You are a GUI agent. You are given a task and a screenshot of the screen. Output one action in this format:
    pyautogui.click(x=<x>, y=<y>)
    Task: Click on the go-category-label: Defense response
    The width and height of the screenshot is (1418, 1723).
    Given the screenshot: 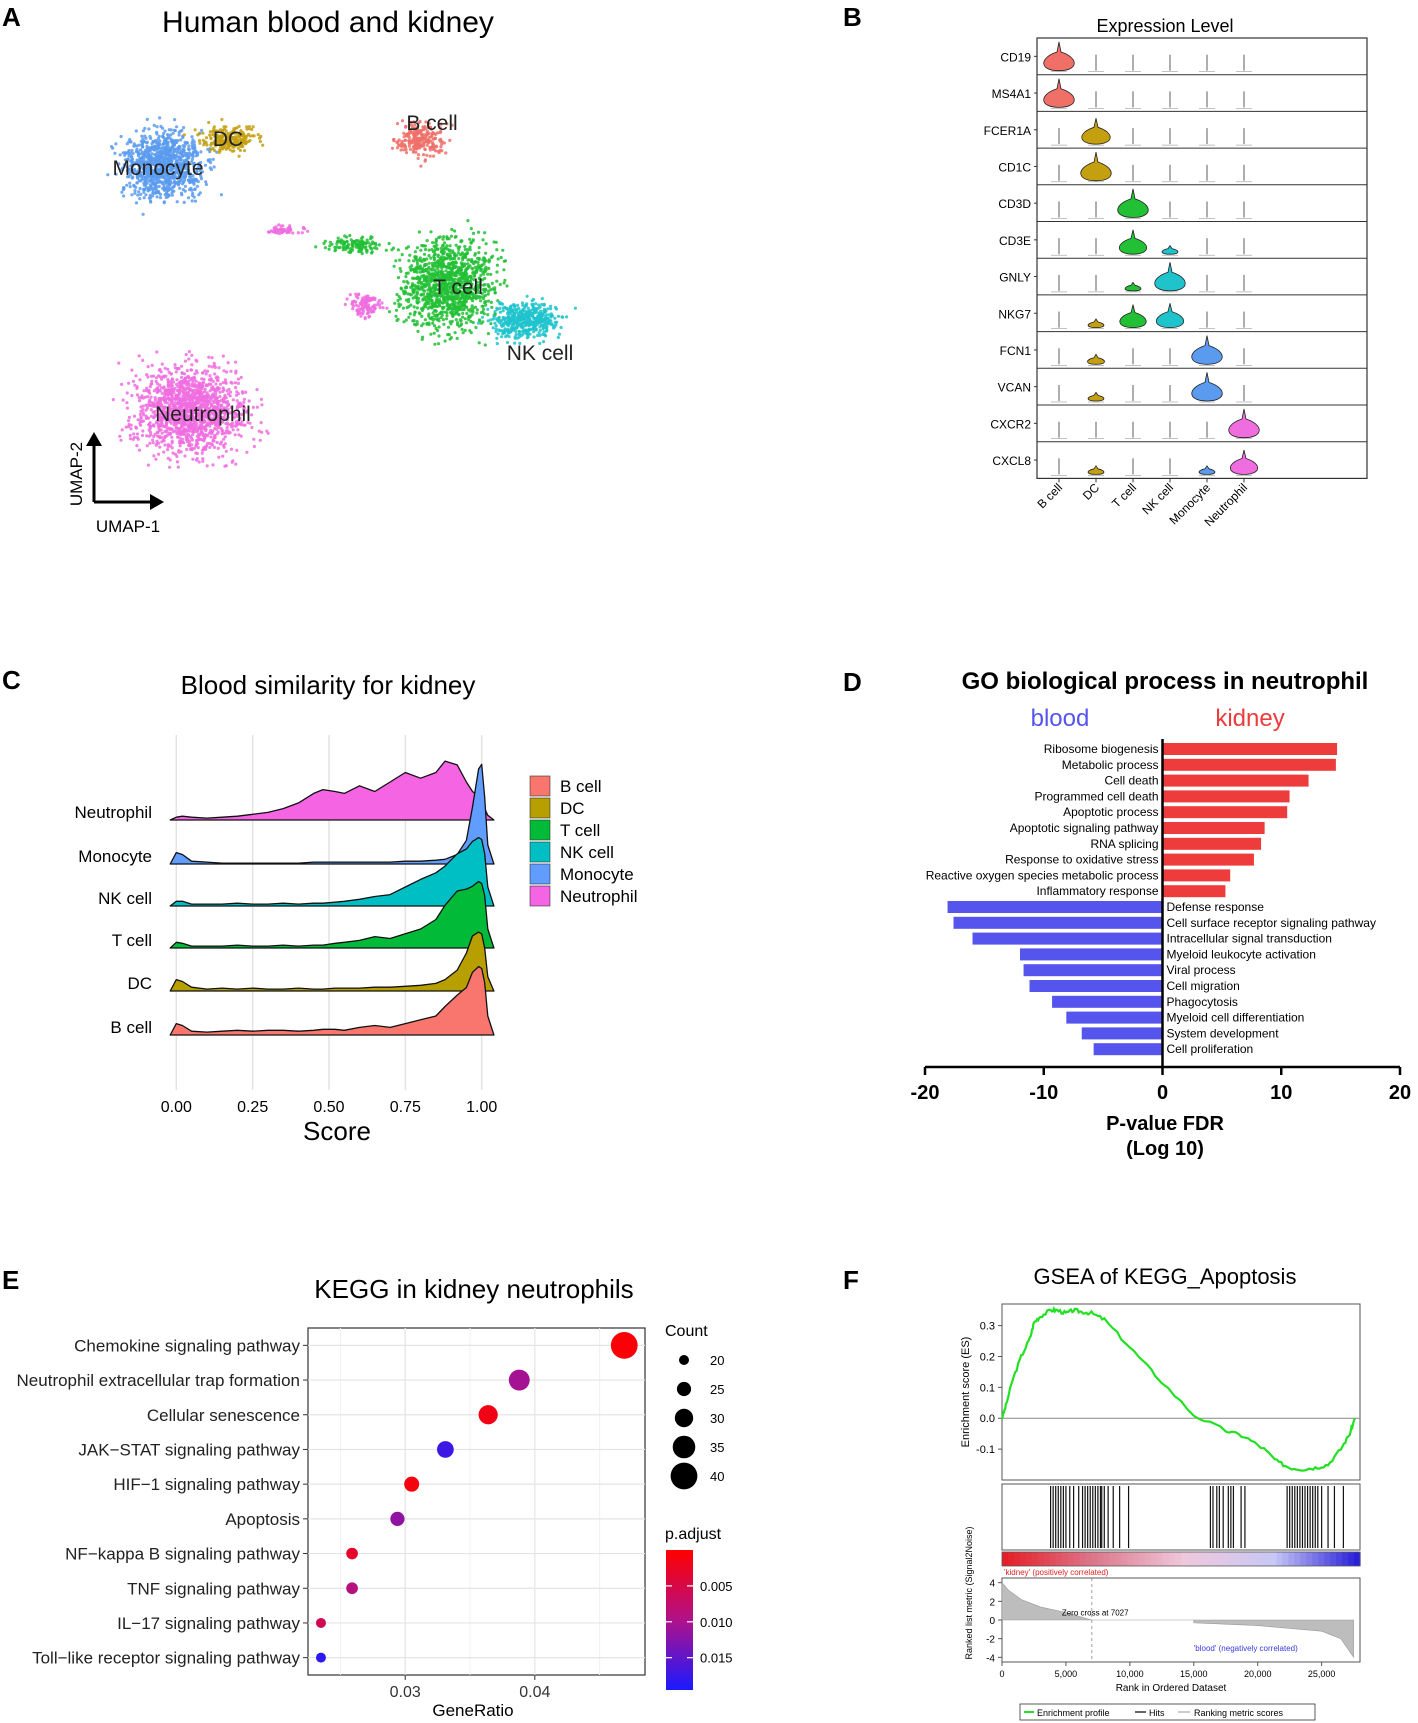 What is the action you would take?
    pyautogui.click(x=1216, y=907)
    